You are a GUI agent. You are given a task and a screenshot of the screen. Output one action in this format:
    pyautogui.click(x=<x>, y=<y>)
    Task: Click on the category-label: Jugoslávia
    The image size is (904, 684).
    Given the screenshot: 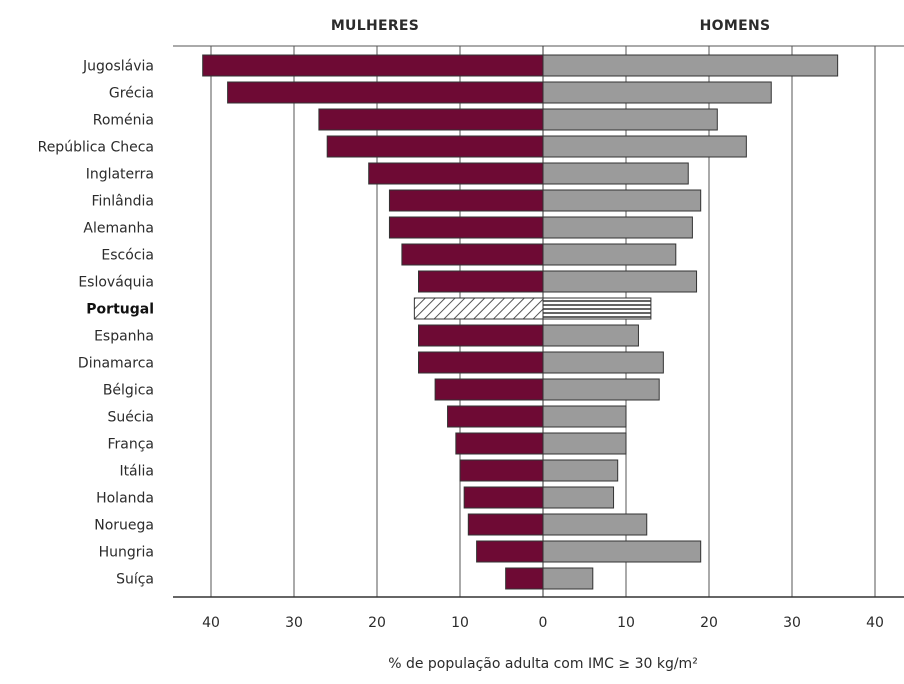 What is the action you would take?
    pyautogui.click(x=118, y=67)
    